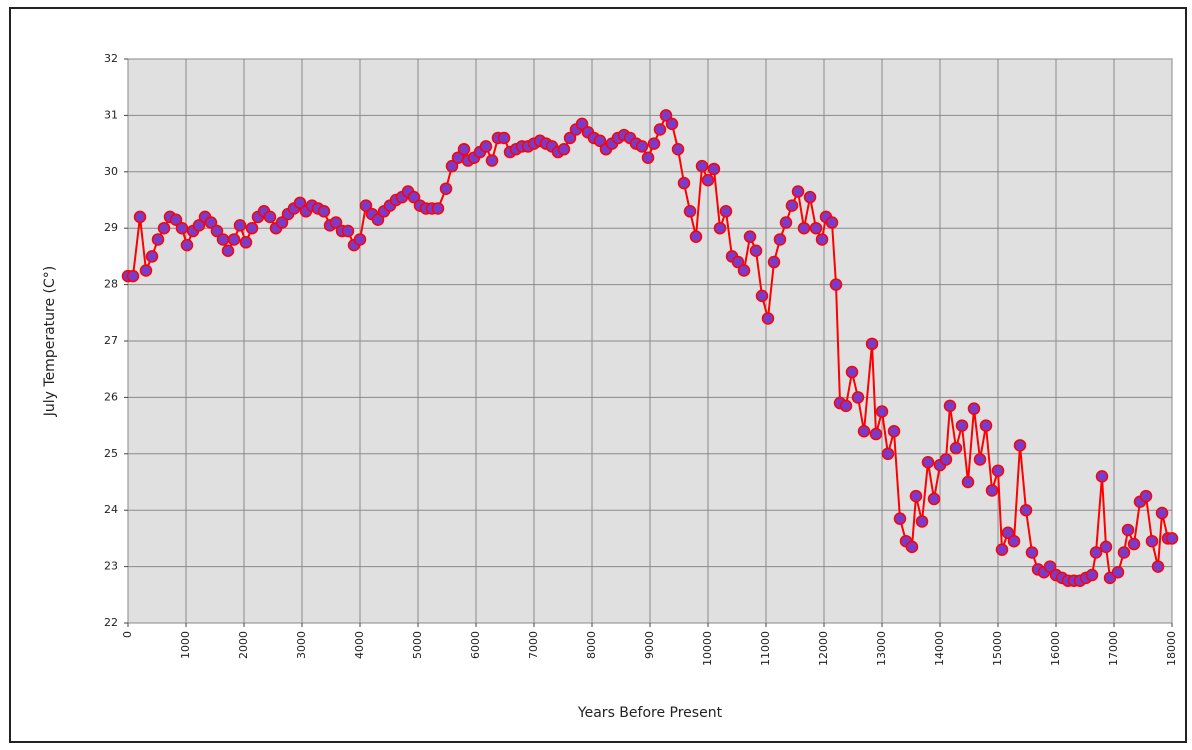 Image resolution: width=1192 pixels, height=750 pixels. Describe the element at coordinates (111, 114) in the screenshot. I see `y-tick-label: 31` at that location.